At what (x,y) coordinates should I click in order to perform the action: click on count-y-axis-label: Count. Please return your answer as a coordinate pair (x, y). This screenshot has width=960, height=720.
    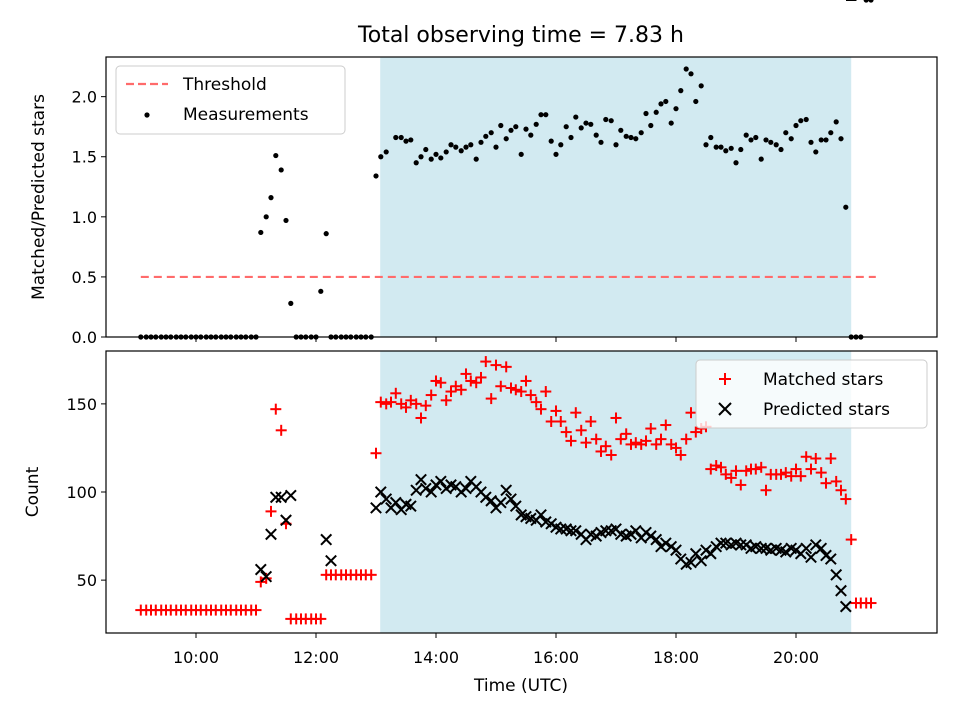
    Looking at the image, I should click on (33, 491).